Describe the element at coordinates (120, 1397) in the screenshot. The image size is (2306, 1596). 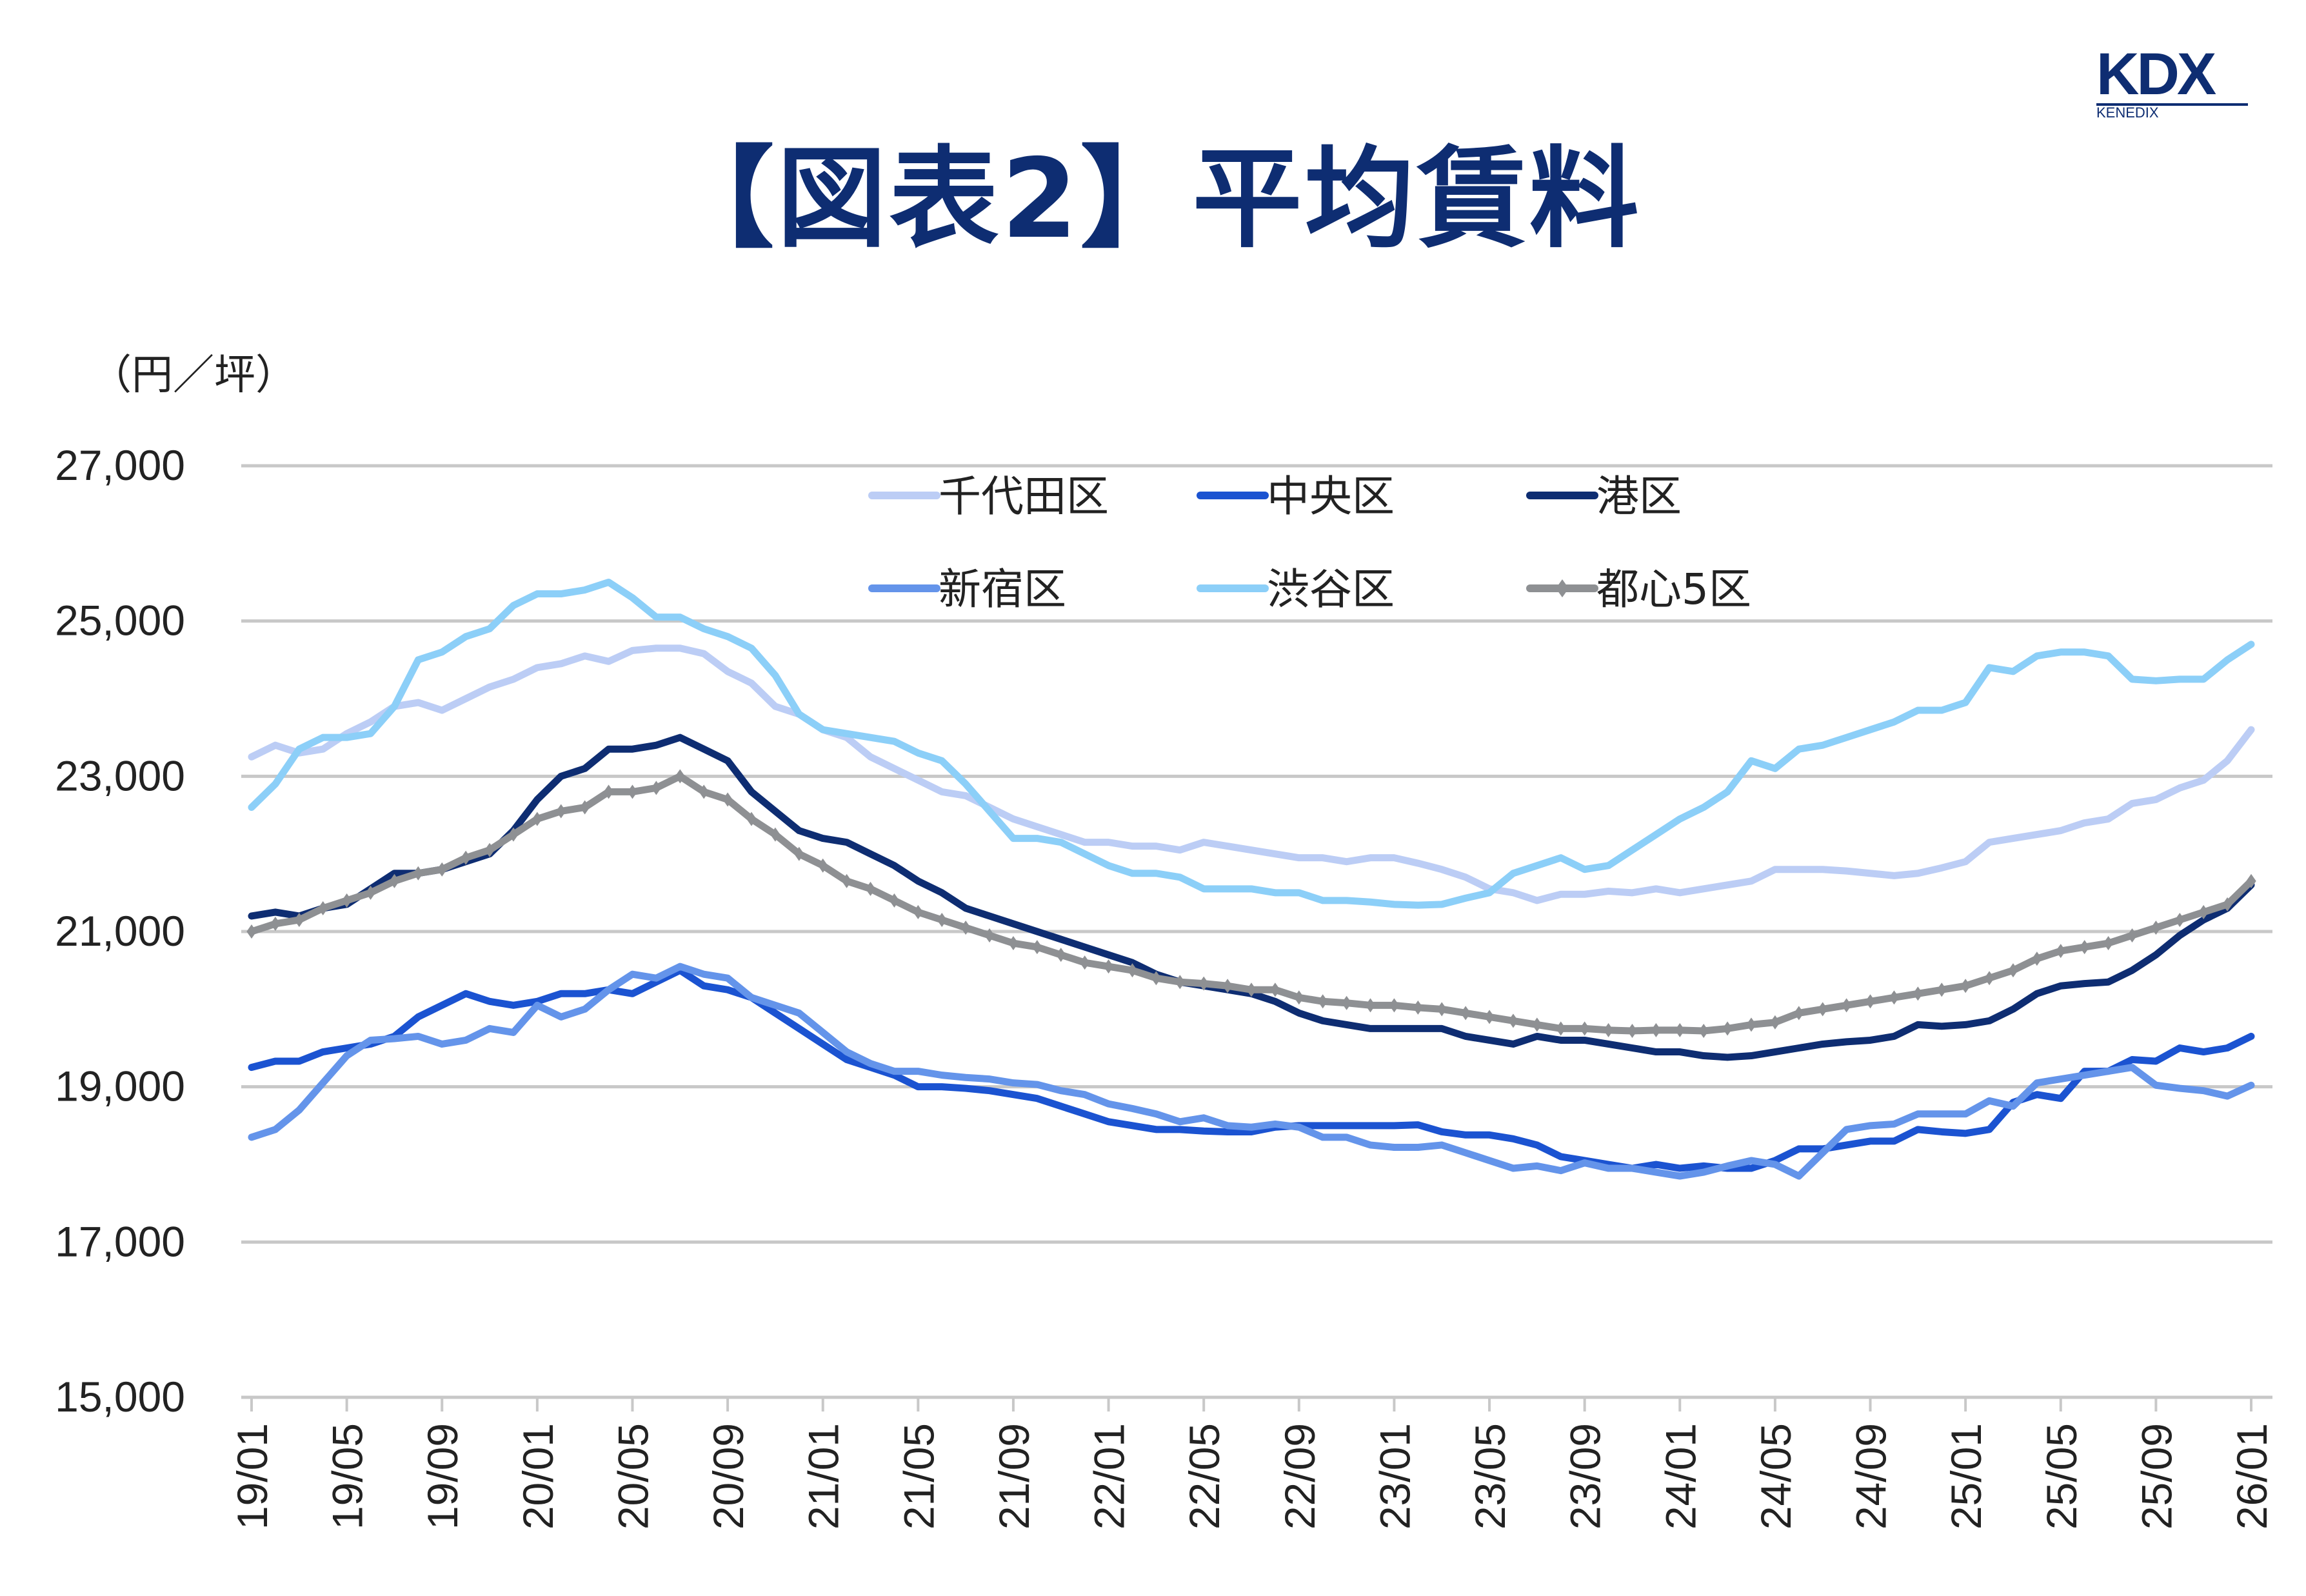
I see `y-tick-label: 15,000` at that location.